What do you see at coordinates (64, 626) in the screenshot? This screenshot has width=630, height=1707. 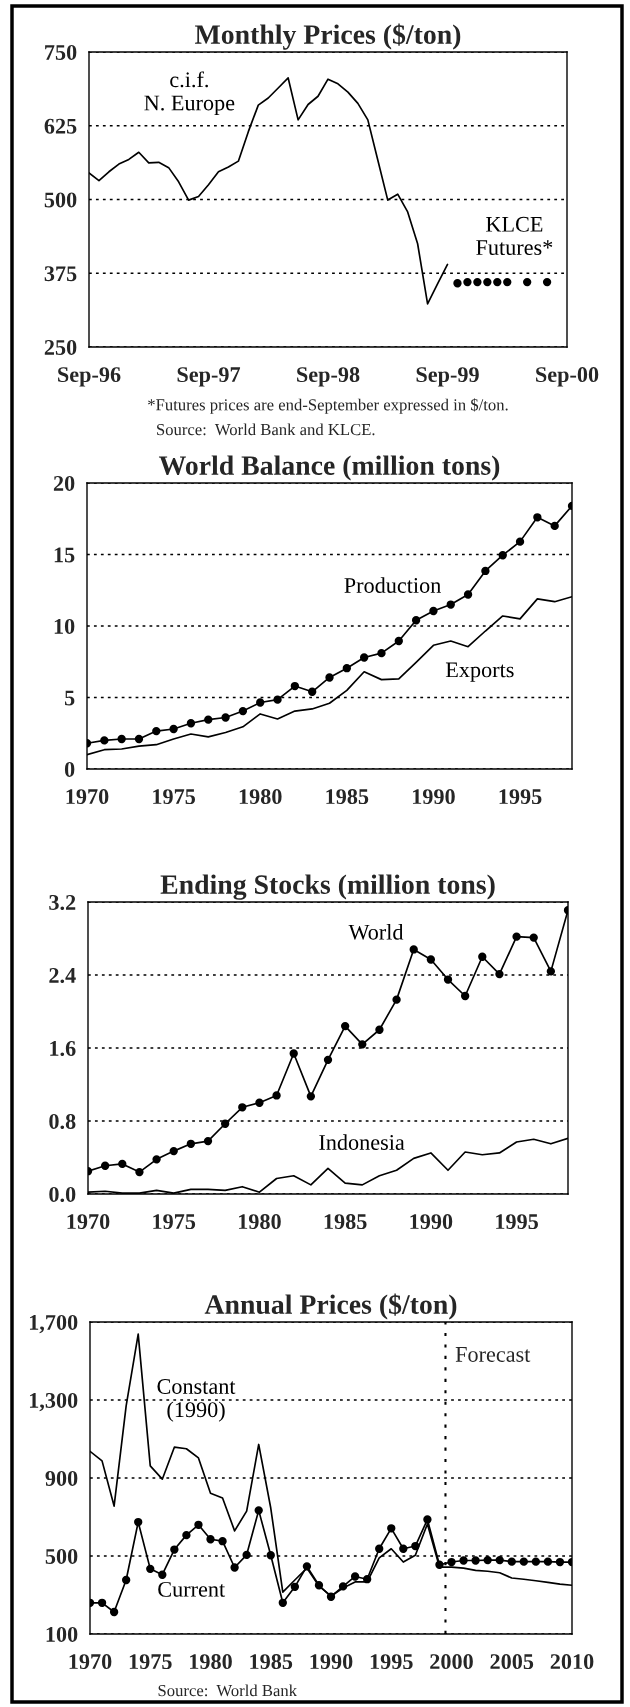 I see `y-tick-label: 10` at bounding box center [64, 626].